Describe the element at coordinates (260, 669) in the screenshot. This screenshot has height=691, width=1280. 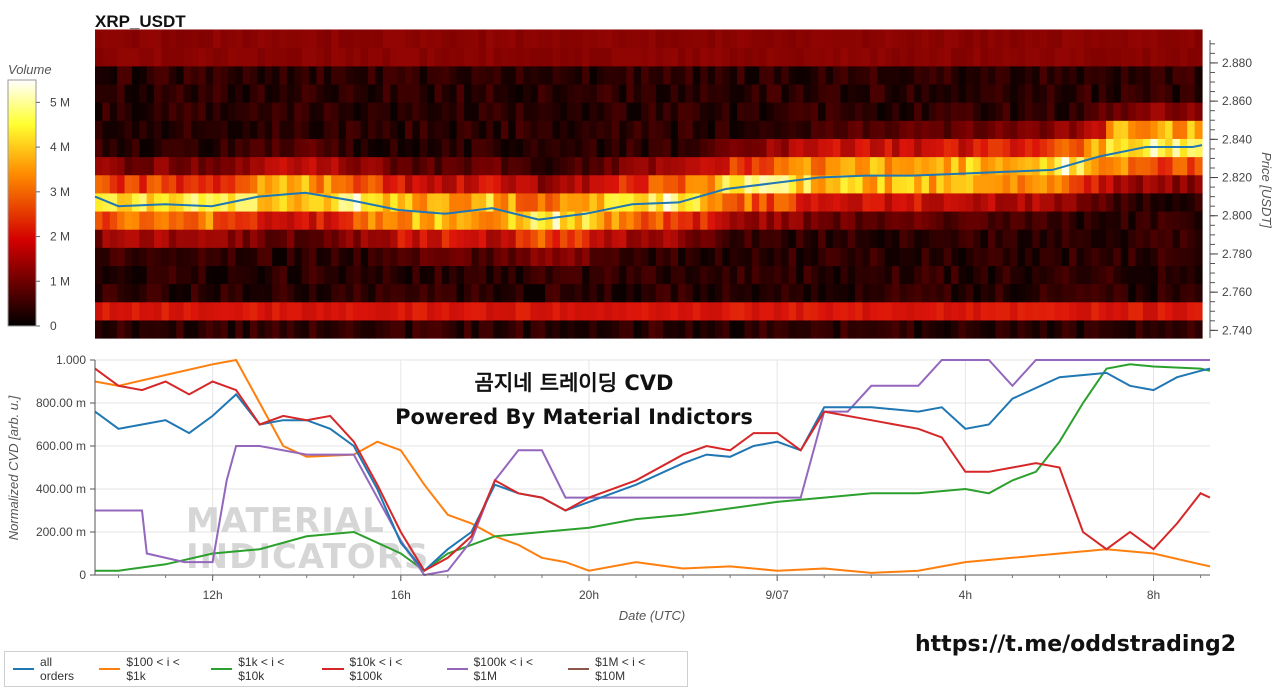
I see `legend-item: $1k < i < $10k` at that location.